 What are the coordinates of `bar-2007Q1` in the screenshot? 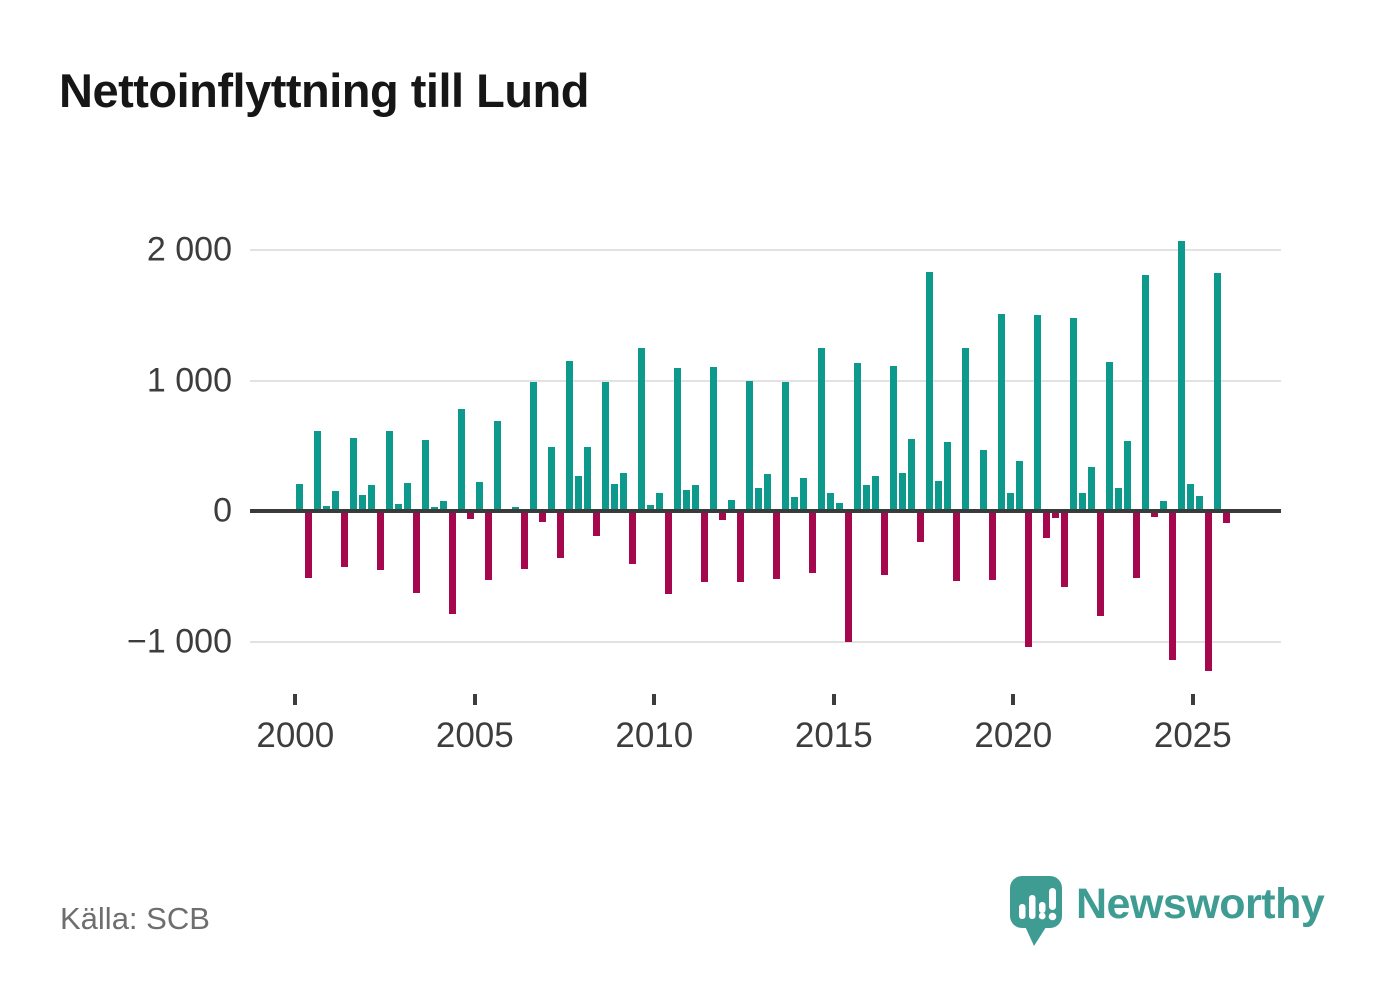 It's located at (551, 479).